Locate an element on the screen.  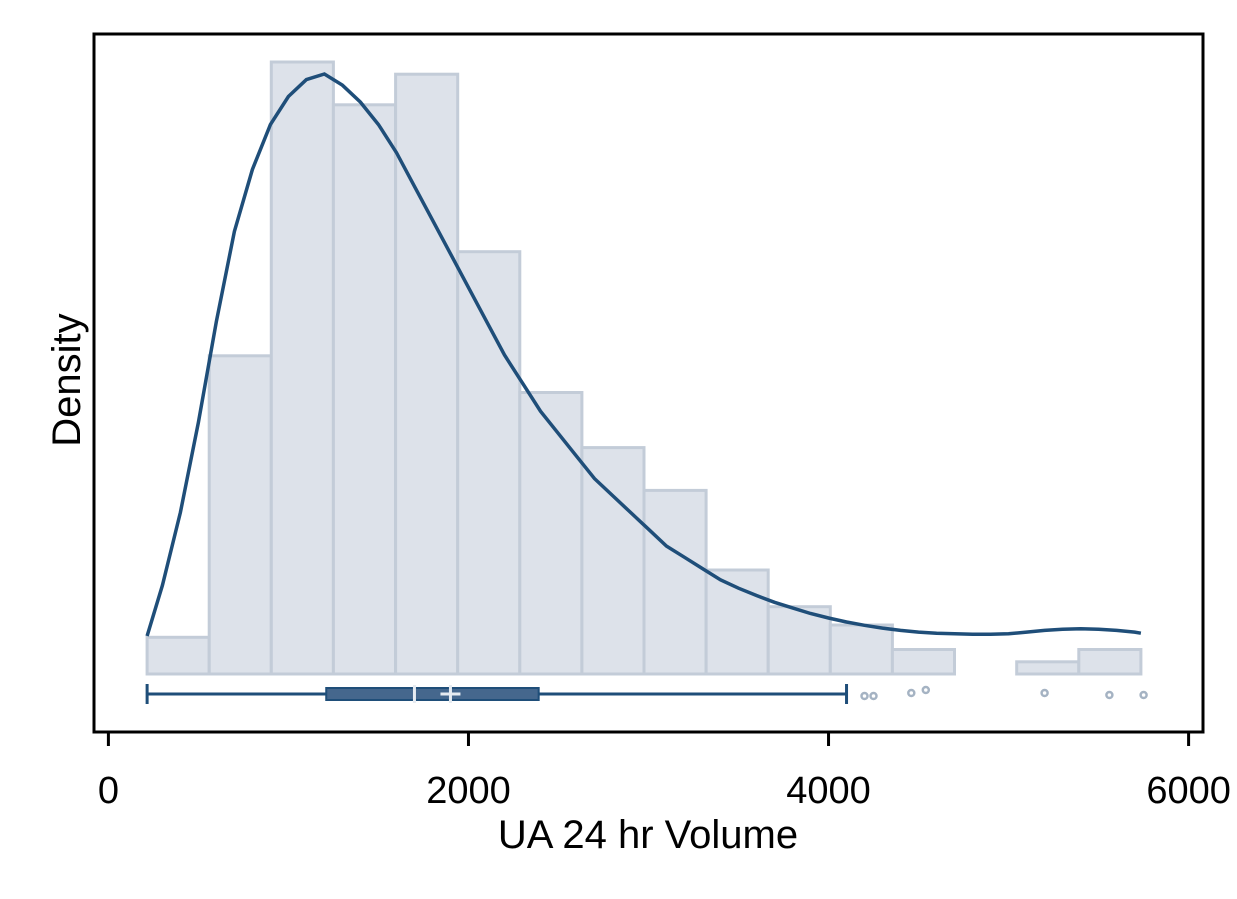
x-tick-label: 0 is located at coordinates (108, 791).